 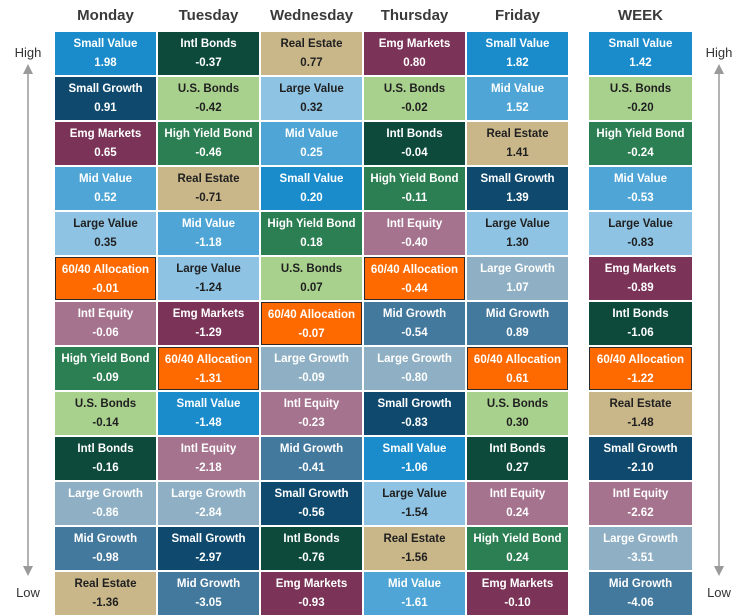 What do you see at coordinates (517, 188) in the screenshot?
I see `asset-tile: Small Growth 1.39` at bounding box center [517, 188].